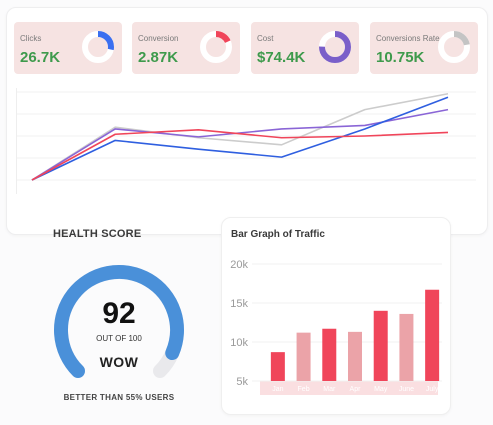 The width and height of the screenshot is (493, 425). What do you see at coordinates (265, 38) in the screenshot?
I see `kpi-label: Cost` at bounding box center [265, 38].